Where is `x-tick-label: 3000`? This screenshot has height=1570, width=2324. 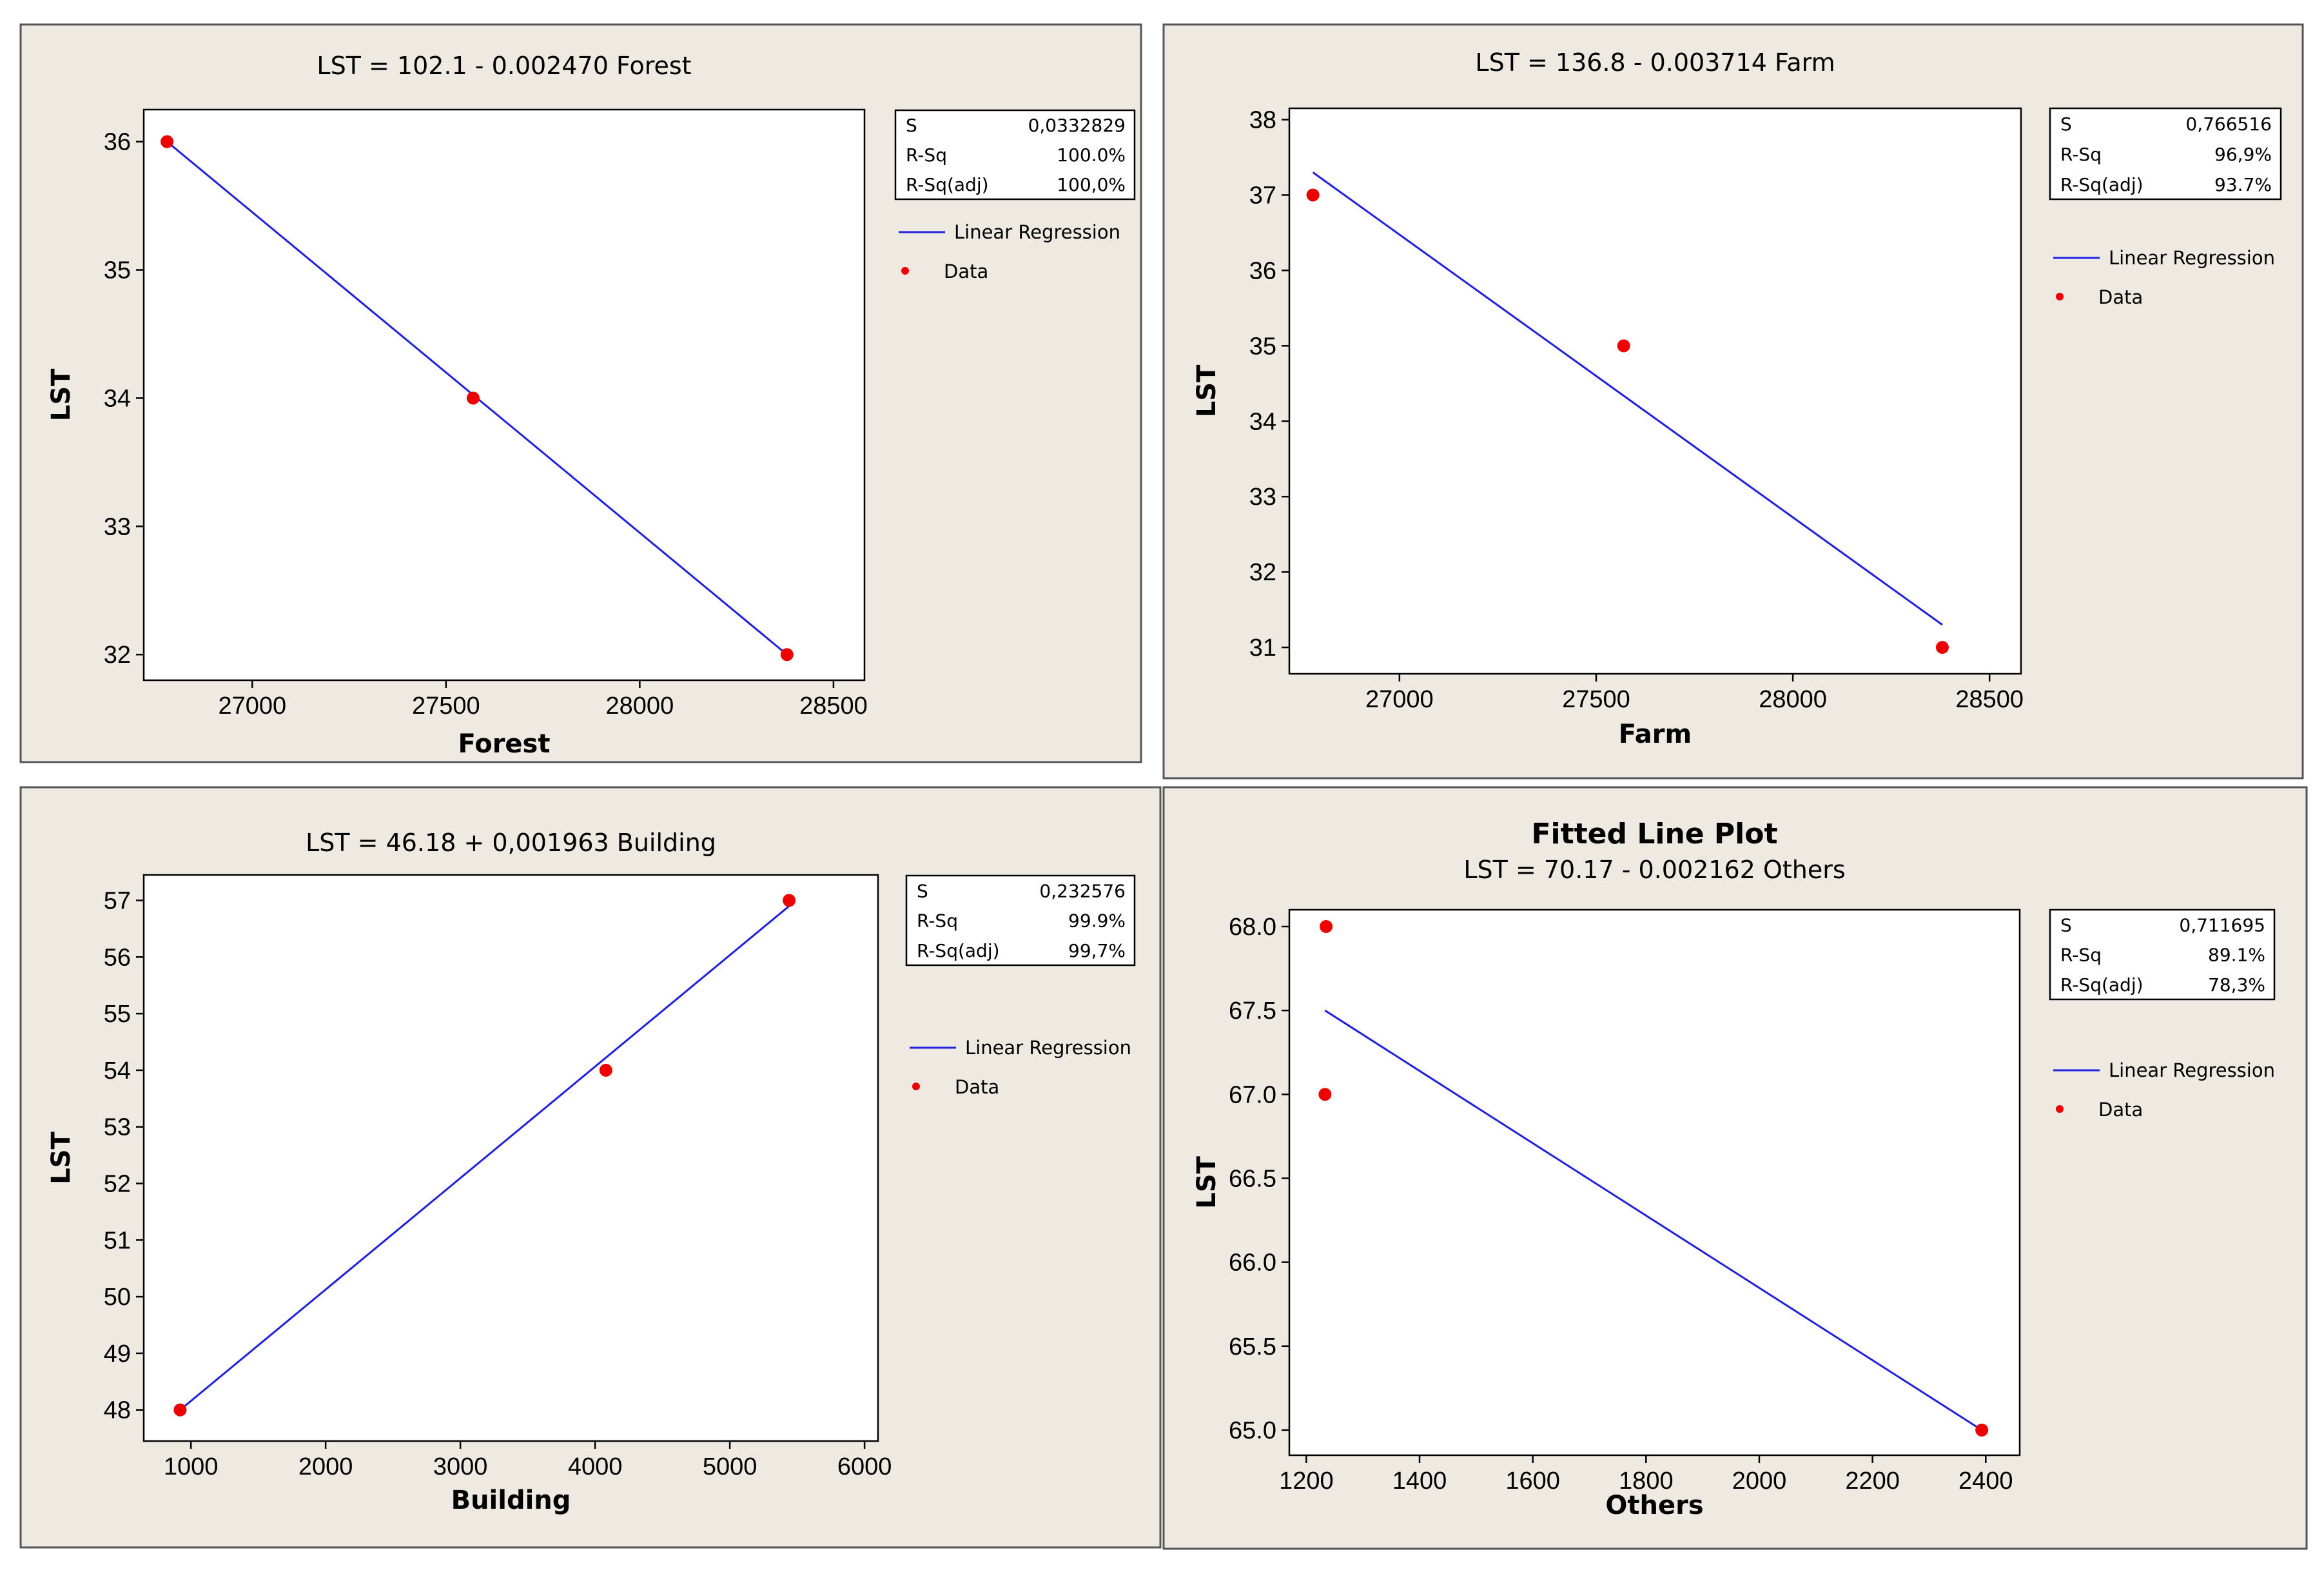 x-tick-label: 3000 is located at coordinates (460, 1467).